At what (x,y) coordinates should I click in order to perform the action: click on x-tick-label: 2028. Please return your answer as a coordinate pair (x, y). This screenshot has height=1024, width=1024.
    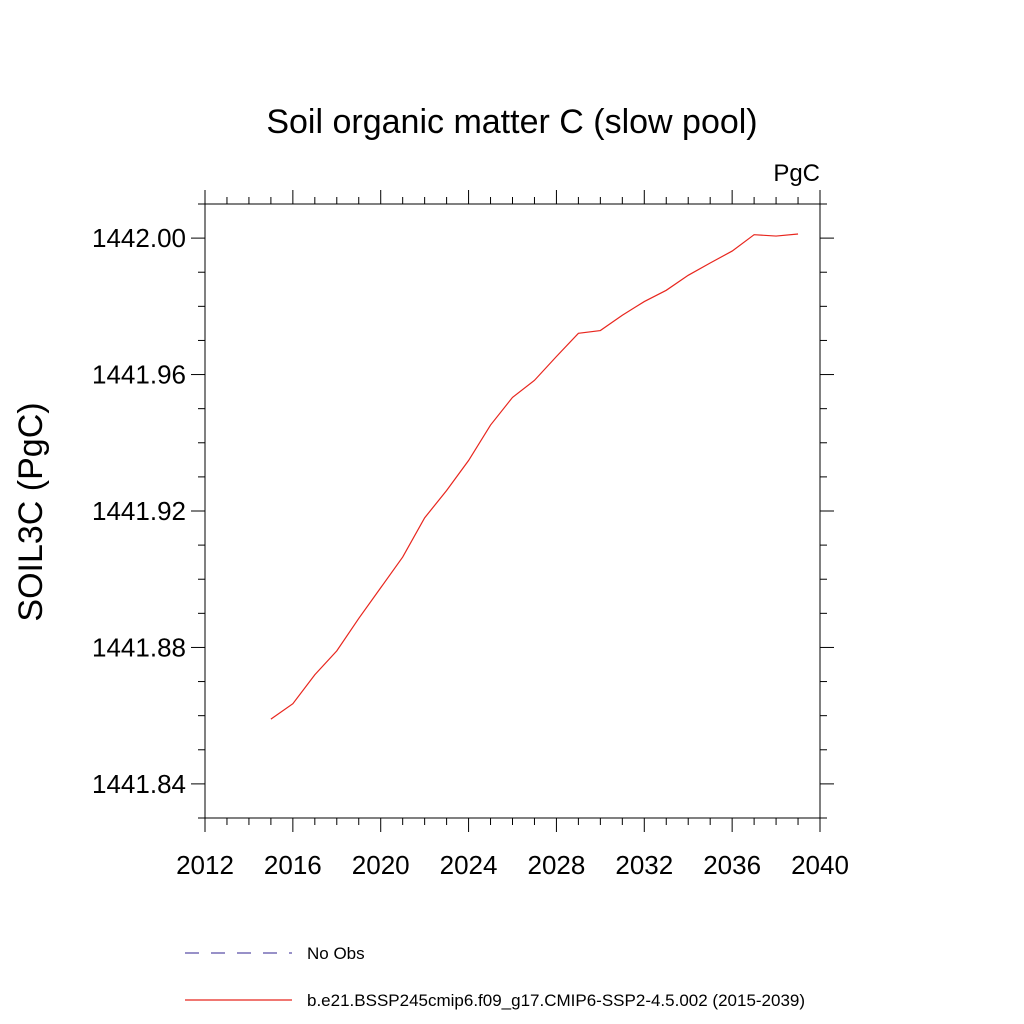
    Looking at the image, I should click on (557, 865).